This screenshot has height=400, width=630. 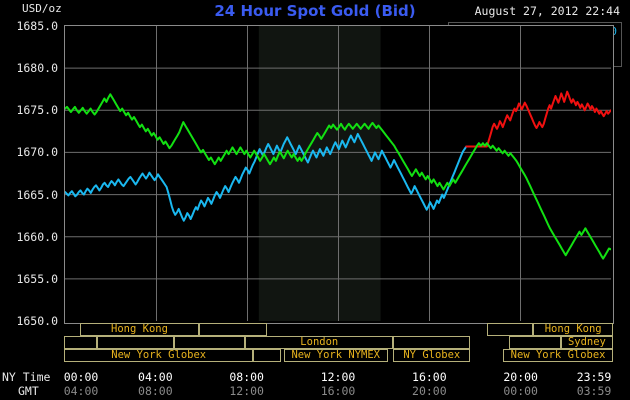 I want to click on x-axis-tick-label-gmt: 16:00, so click(x=338, y=391).